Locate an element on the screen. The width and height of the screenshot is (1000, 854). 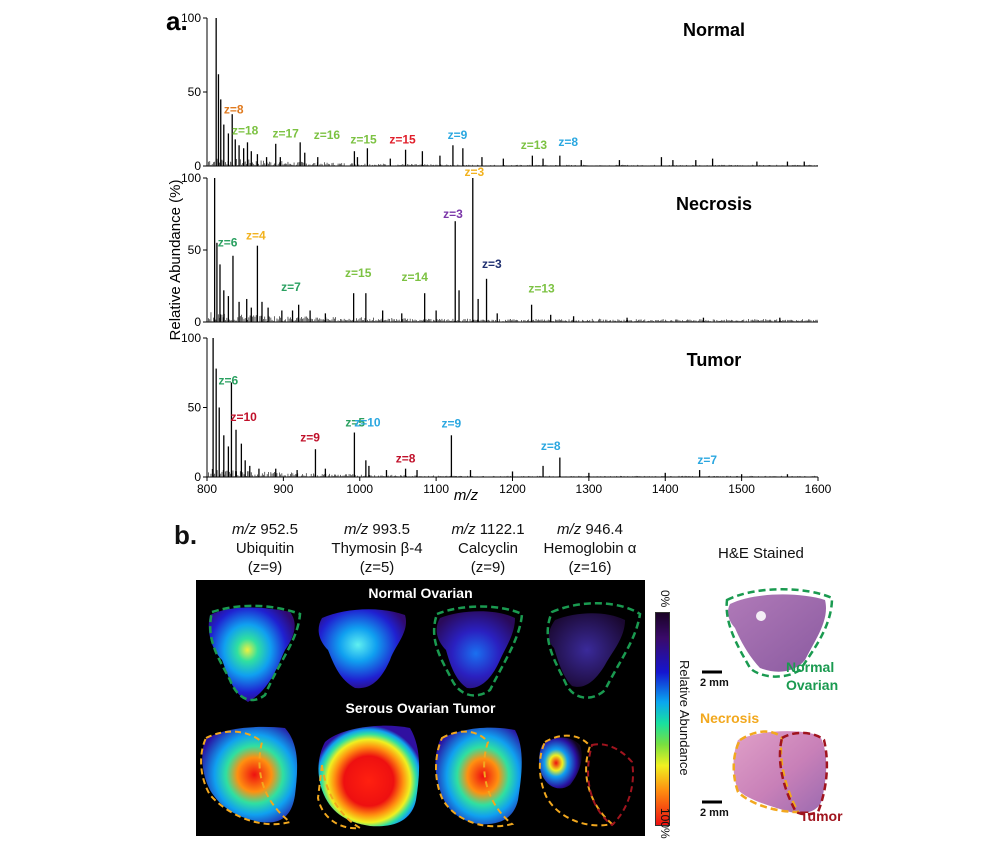
he-tumor-label: Tumor is located at coordinates (821, 816).